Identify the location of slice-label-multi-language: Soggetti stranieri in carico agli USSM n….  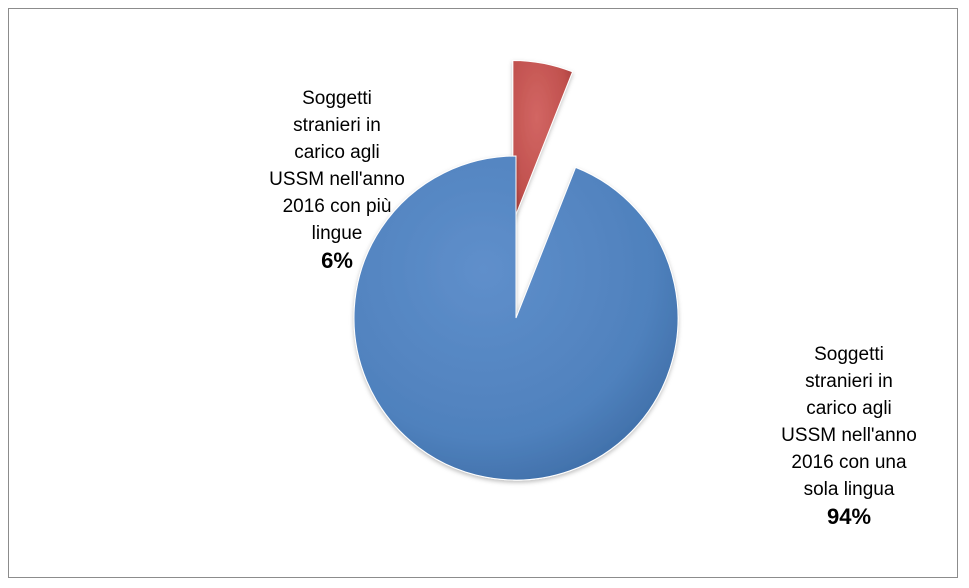
(337, 180).